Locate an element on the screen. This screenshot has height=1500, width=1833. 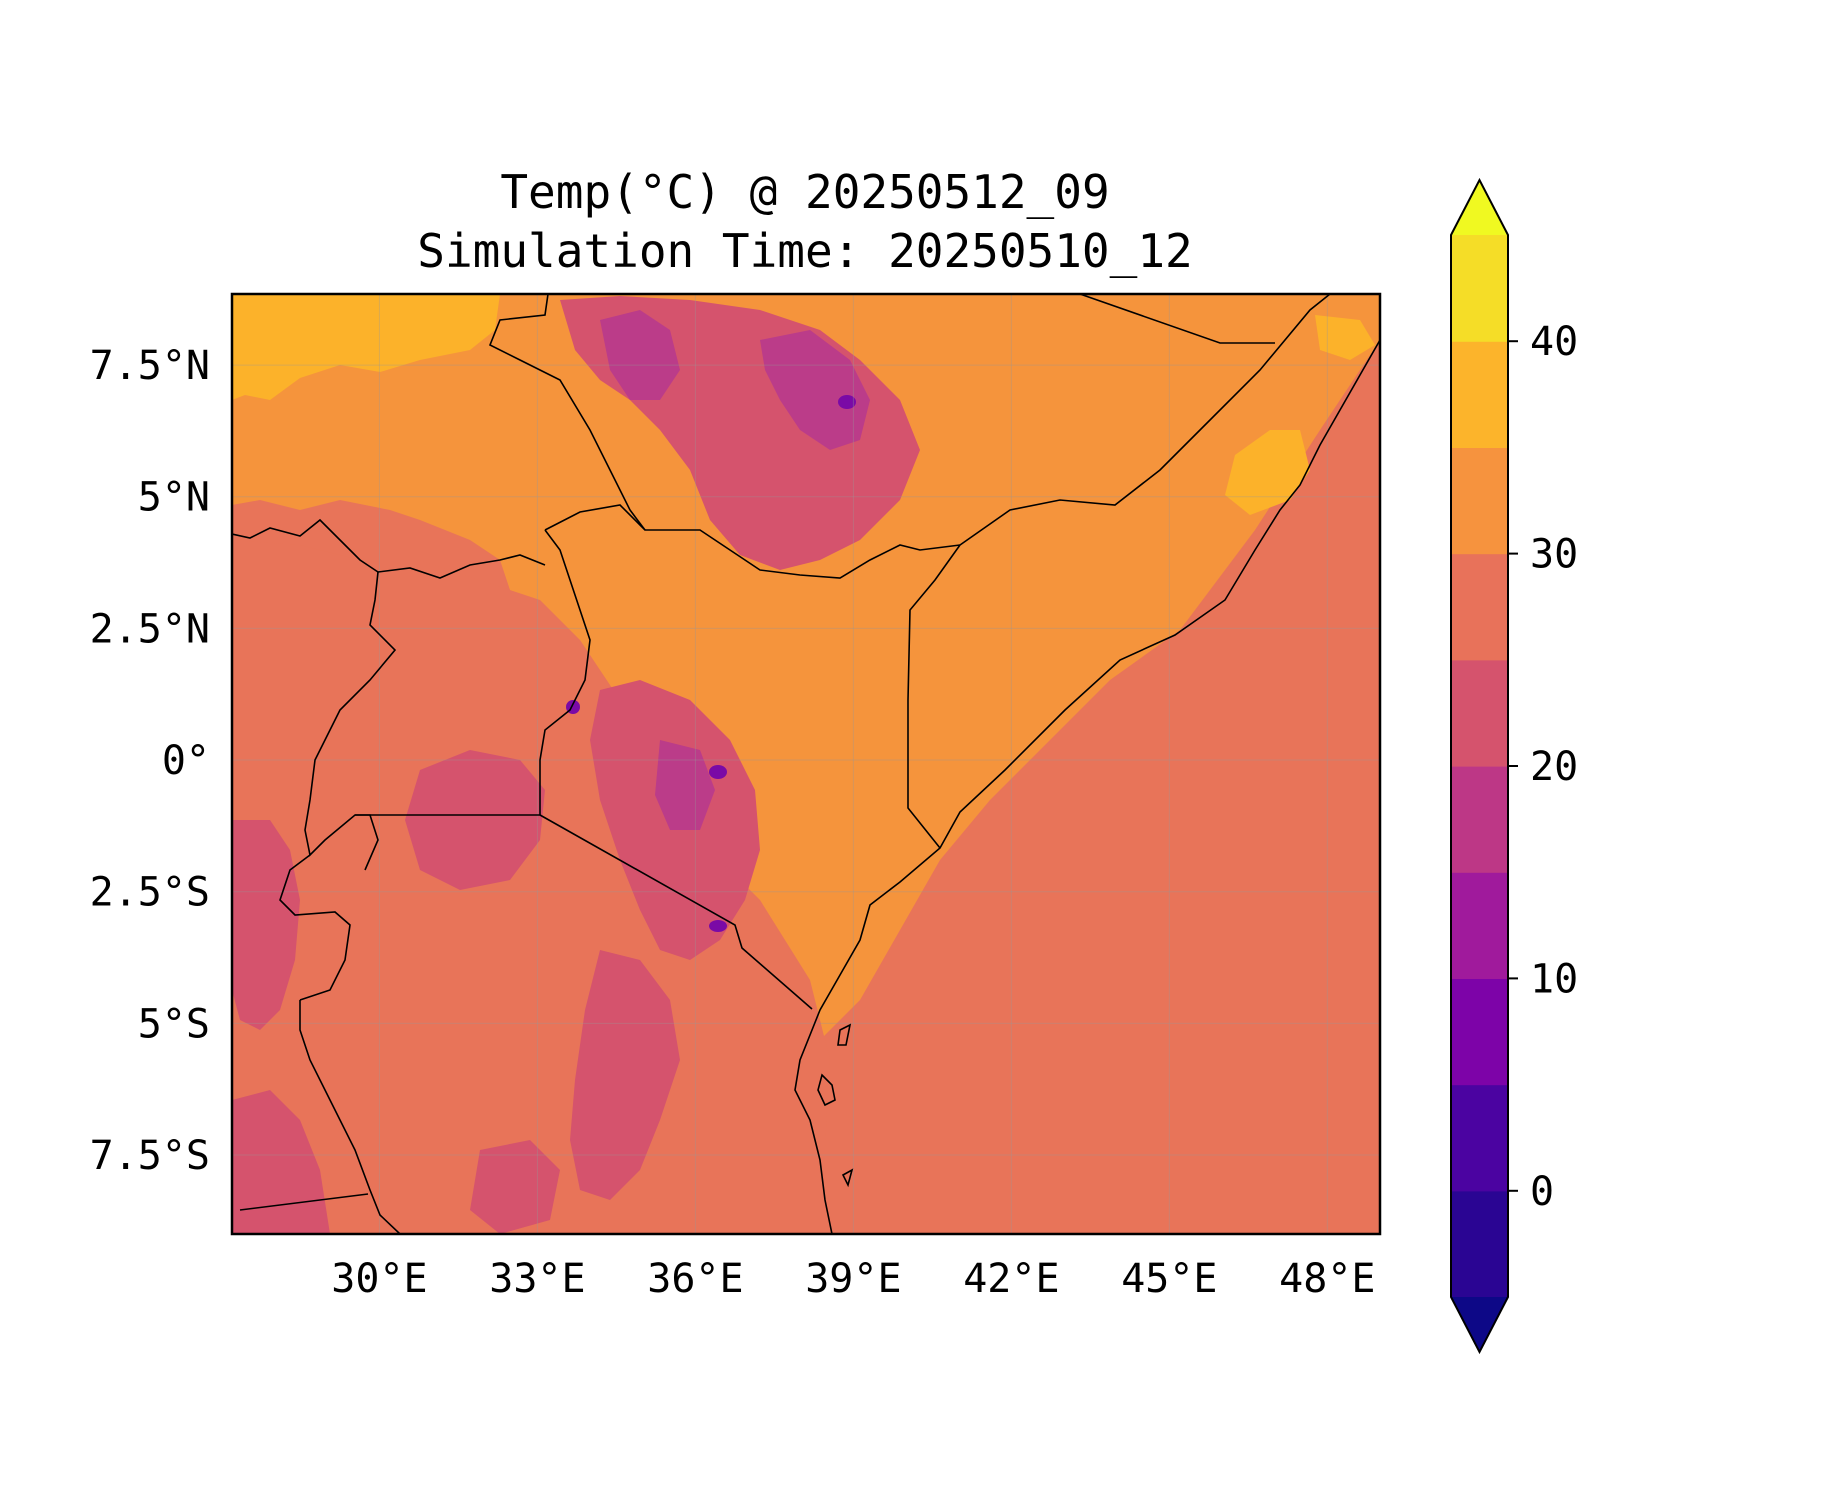
colorbar-tick-label: 10 is located at coordinates (1554, 979).